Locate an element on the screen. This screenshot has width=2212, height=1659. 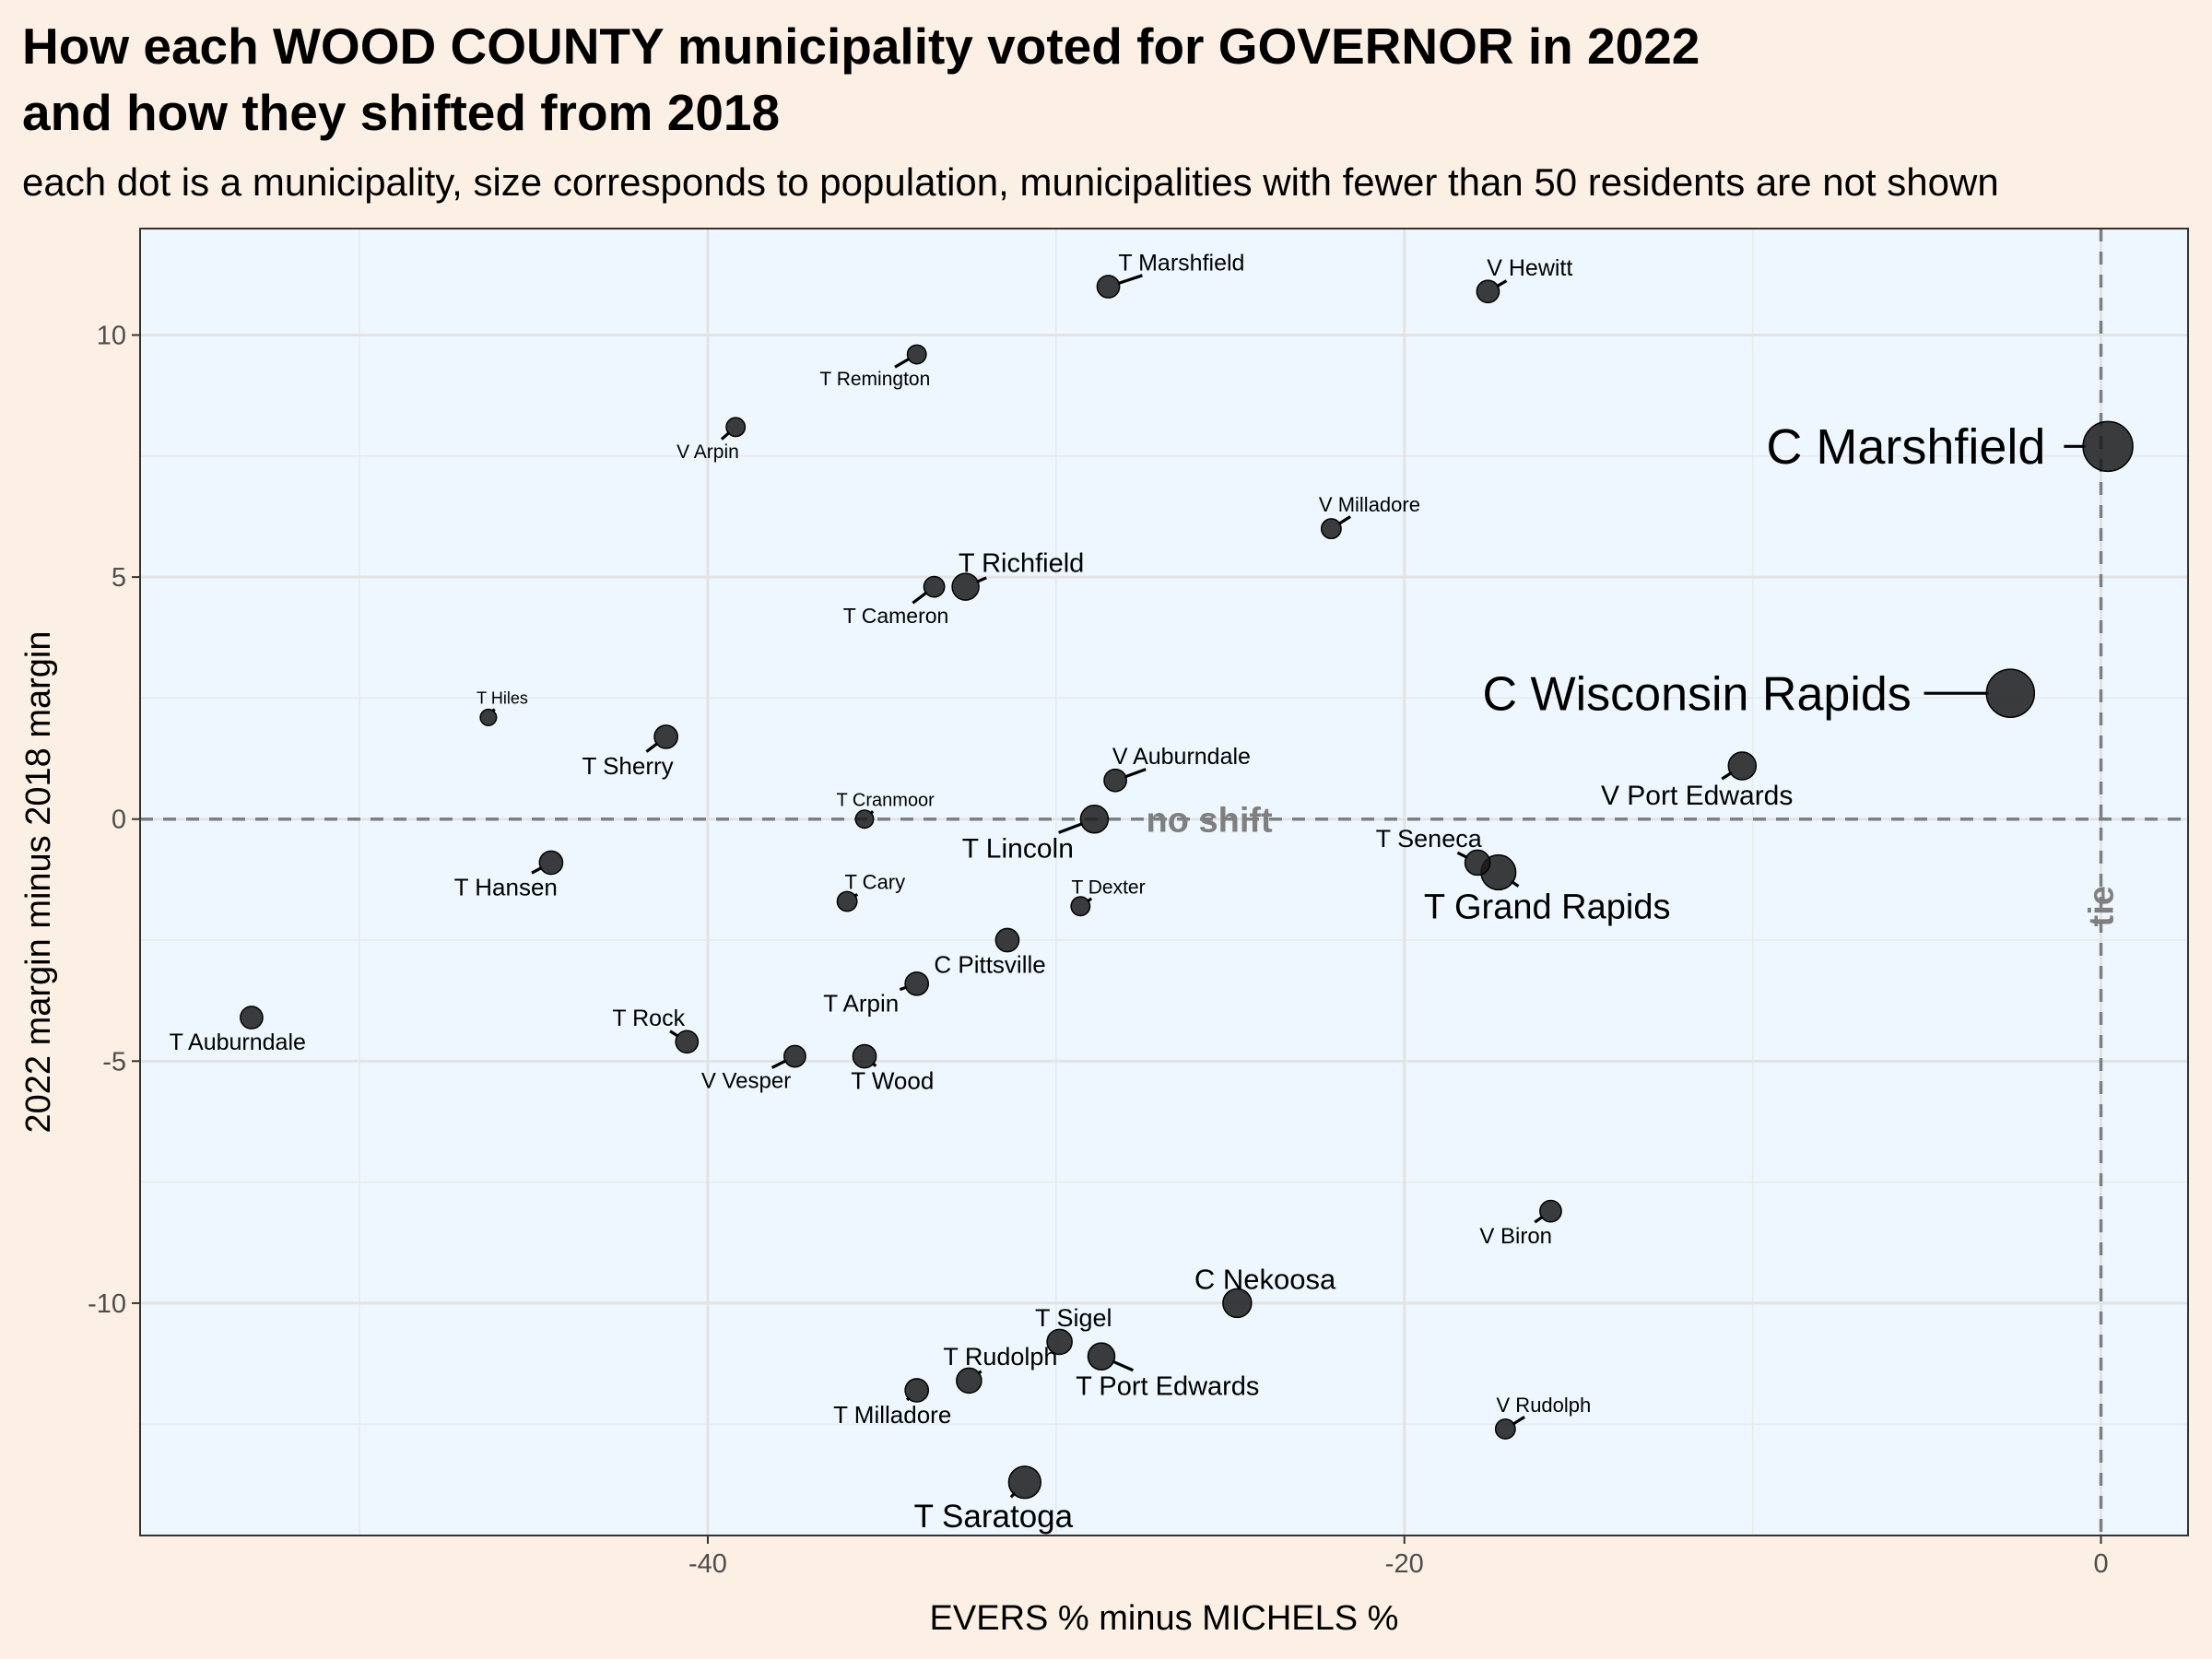
point-label: C Marshfield is located at coordinates (1905, 447).